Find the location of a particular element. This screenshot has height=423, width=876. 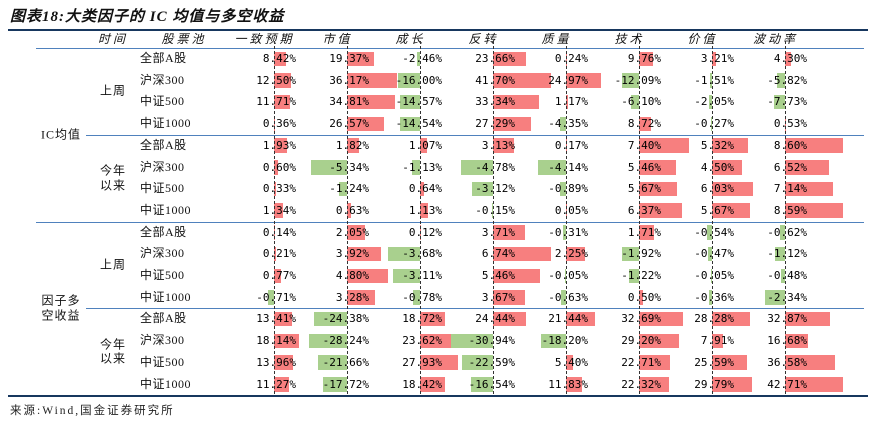

value-cell: 23.62% is located at coordinates (413, 341).